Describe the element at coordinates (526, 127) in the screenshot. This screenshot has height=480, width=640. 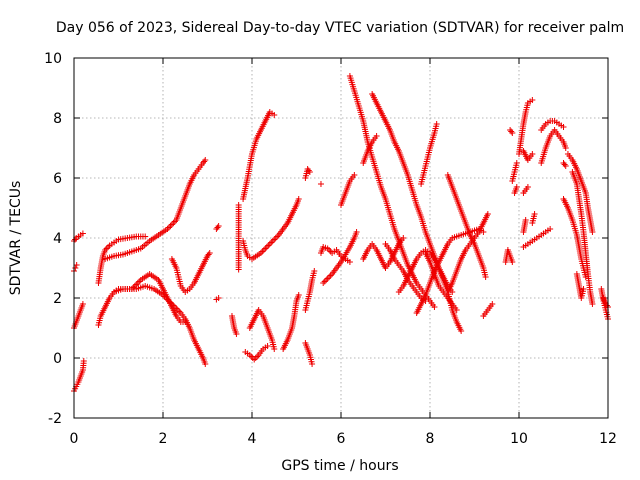
I see `series-arc-ap` at that location.